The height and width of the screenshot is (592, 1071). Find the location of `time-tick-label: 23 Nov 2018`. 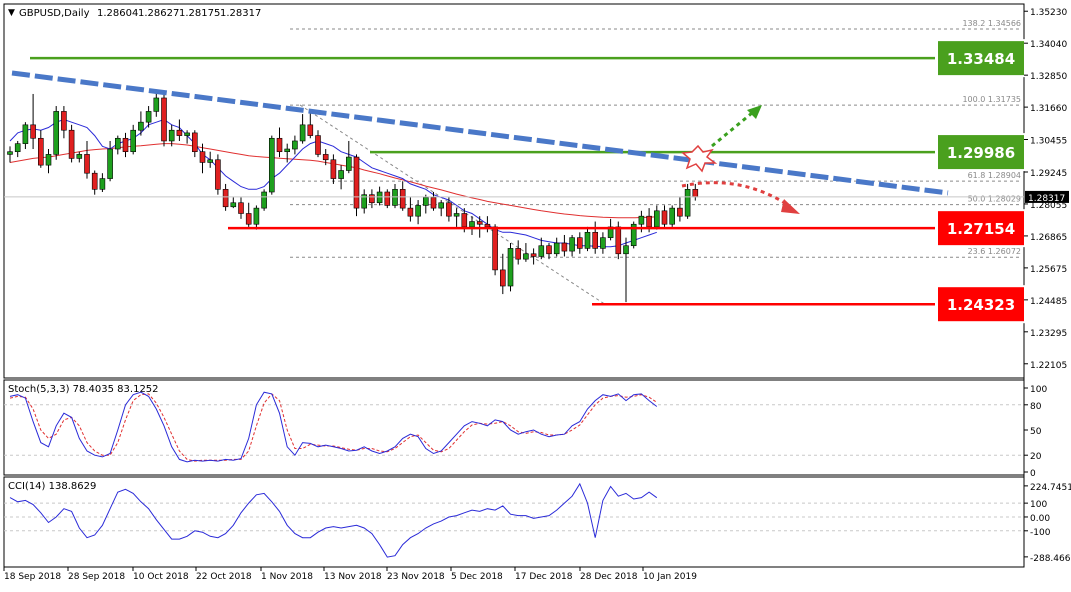

time-tick-label: 23 Nov 2018 is located at coordinates (416, 577).